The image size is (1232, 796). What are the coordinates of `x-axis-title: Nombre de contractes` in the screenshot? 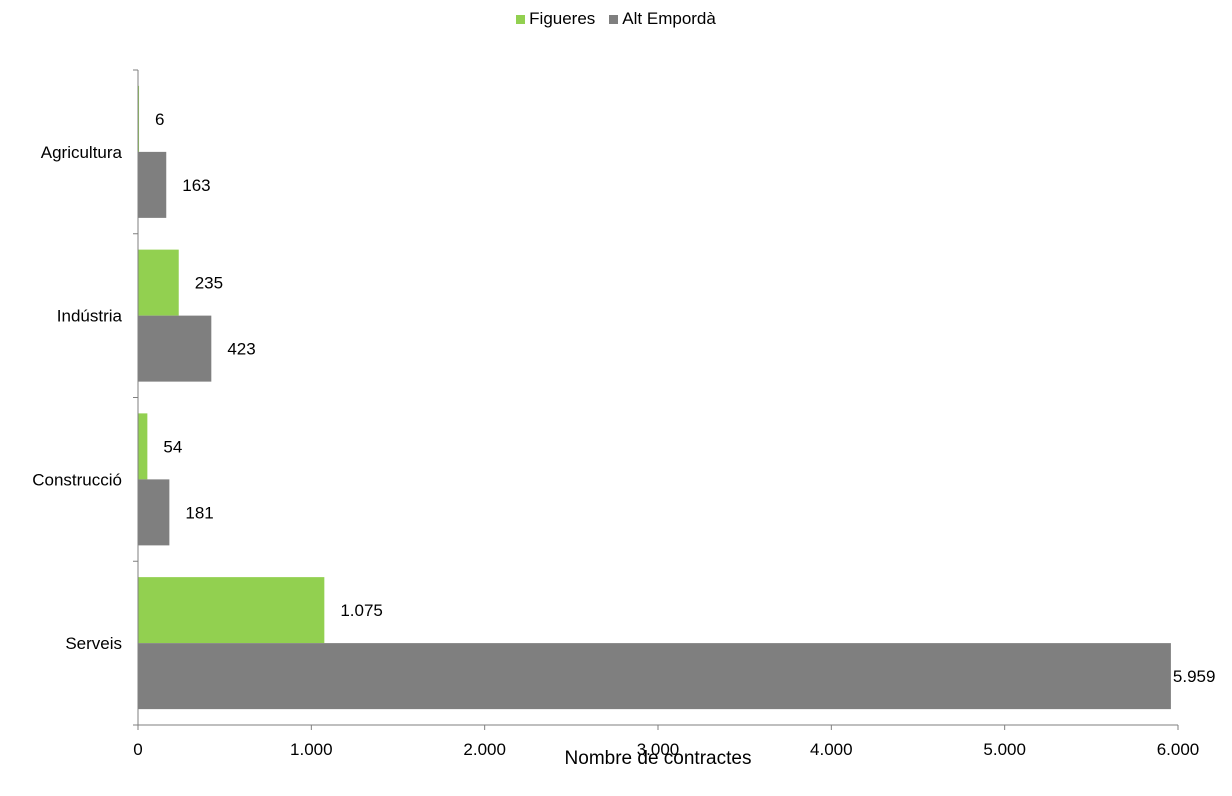 It's located at (658, 758).